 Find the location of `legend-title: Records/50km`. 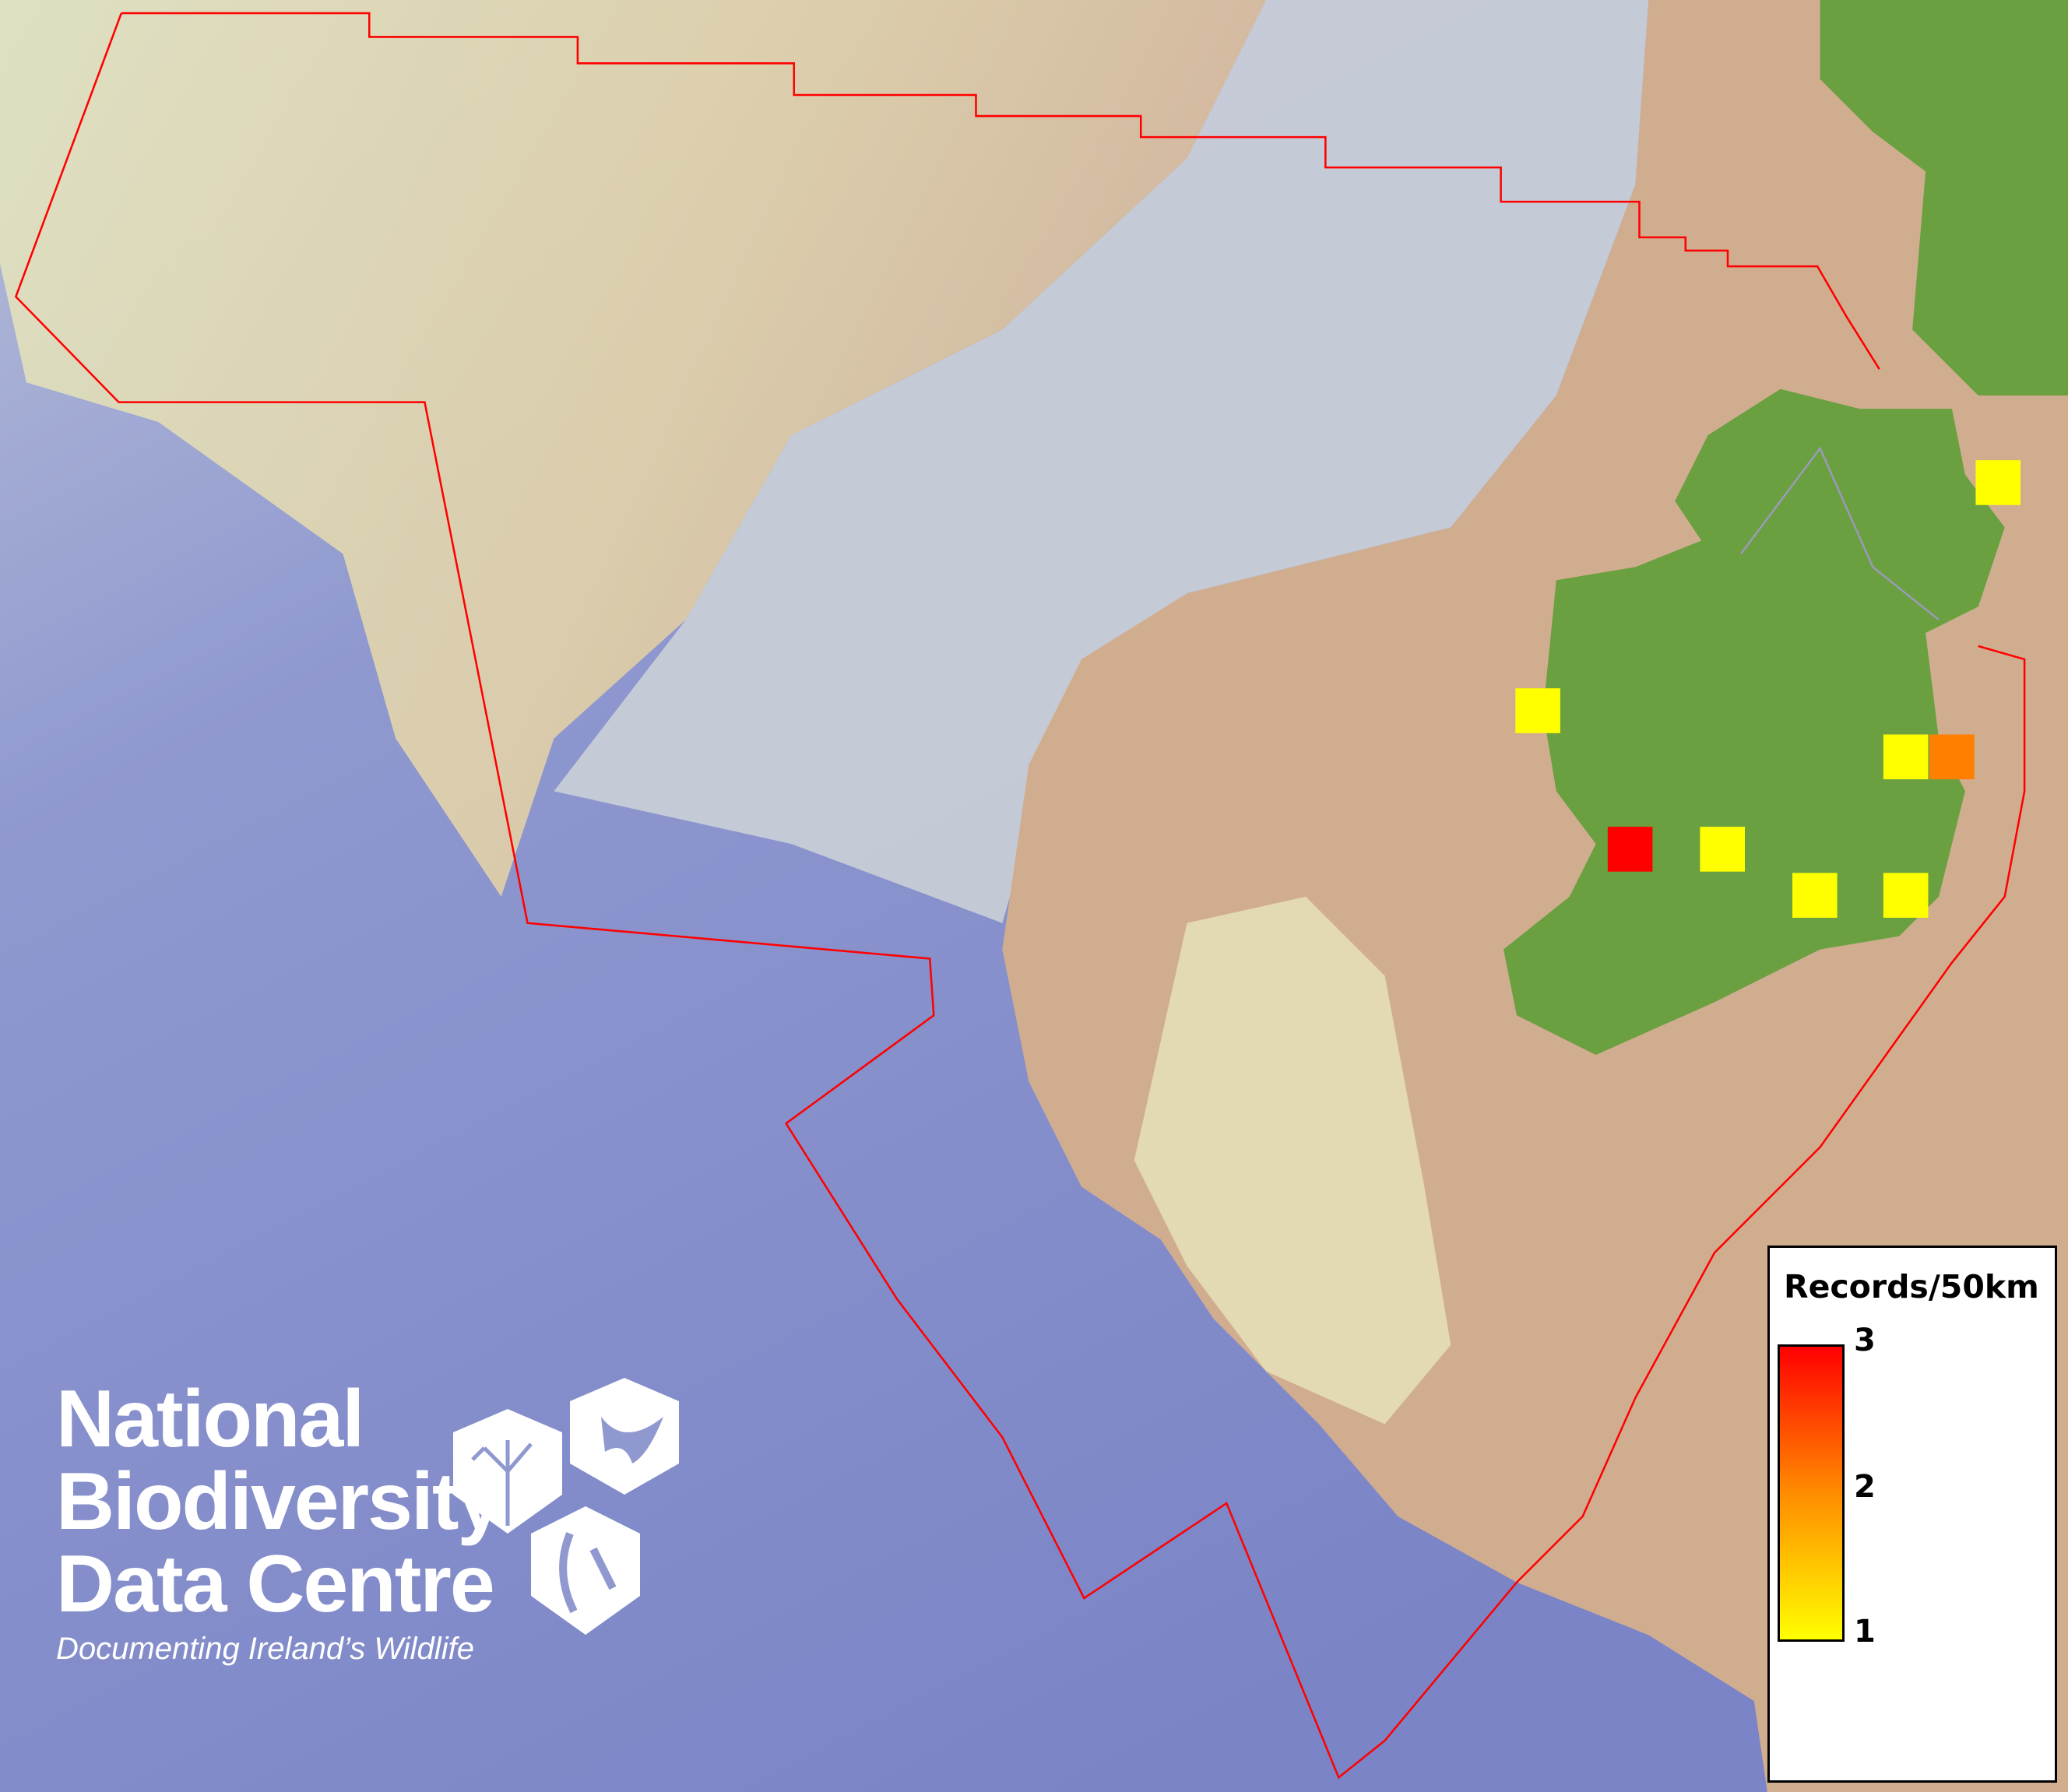

legend-title: Records/50km is located at coordinates (1912, 1286).